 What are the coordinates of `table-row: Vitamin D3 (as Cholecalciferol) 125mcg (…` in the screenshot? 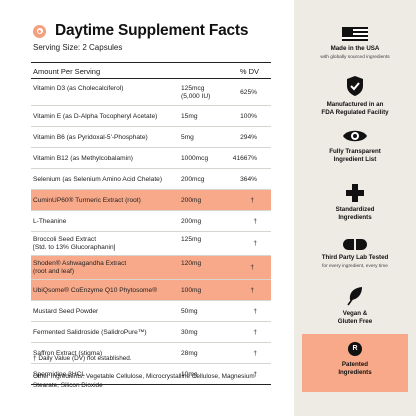 It's located at (151, 92).